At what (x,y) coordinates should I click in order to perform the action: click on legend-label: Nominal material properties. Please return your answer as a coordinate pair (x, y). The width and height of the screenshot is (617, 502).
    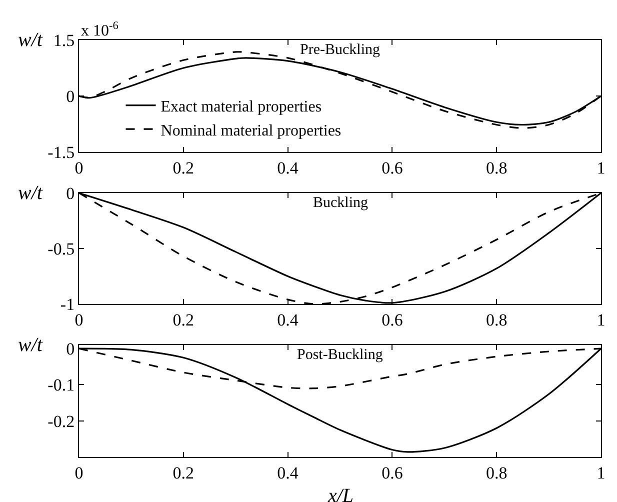
    Looking at the image, I should click on (251, 131).